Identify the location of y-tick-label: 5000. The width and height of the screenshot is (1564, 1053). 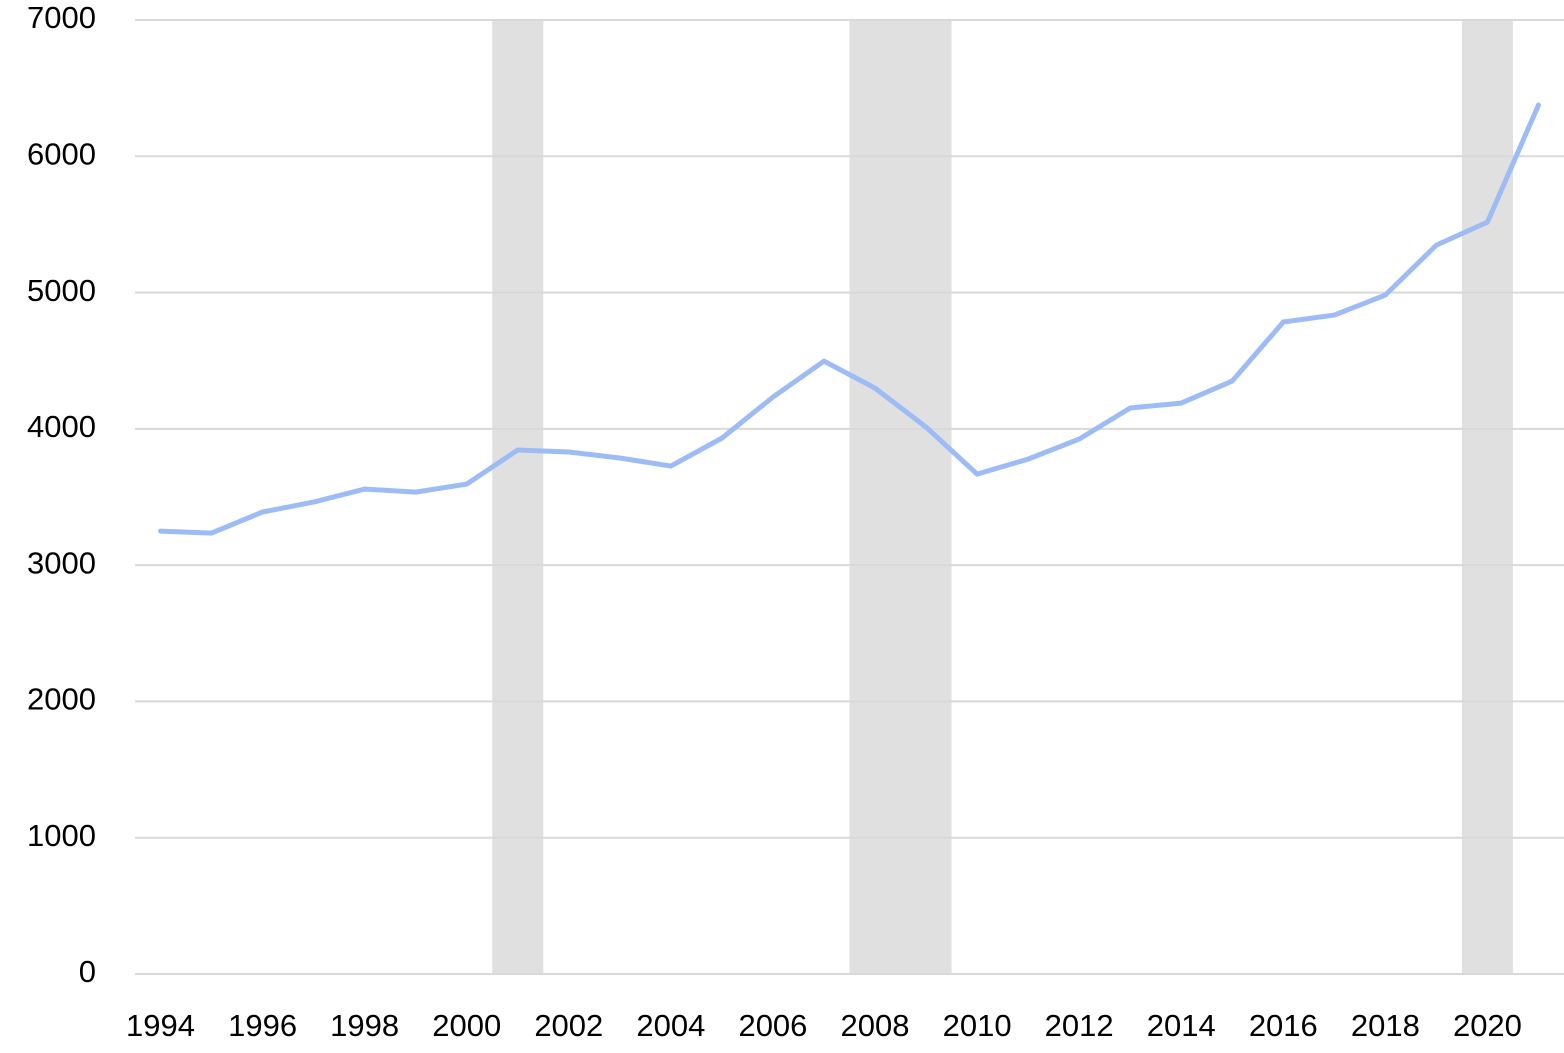
(61, 290).